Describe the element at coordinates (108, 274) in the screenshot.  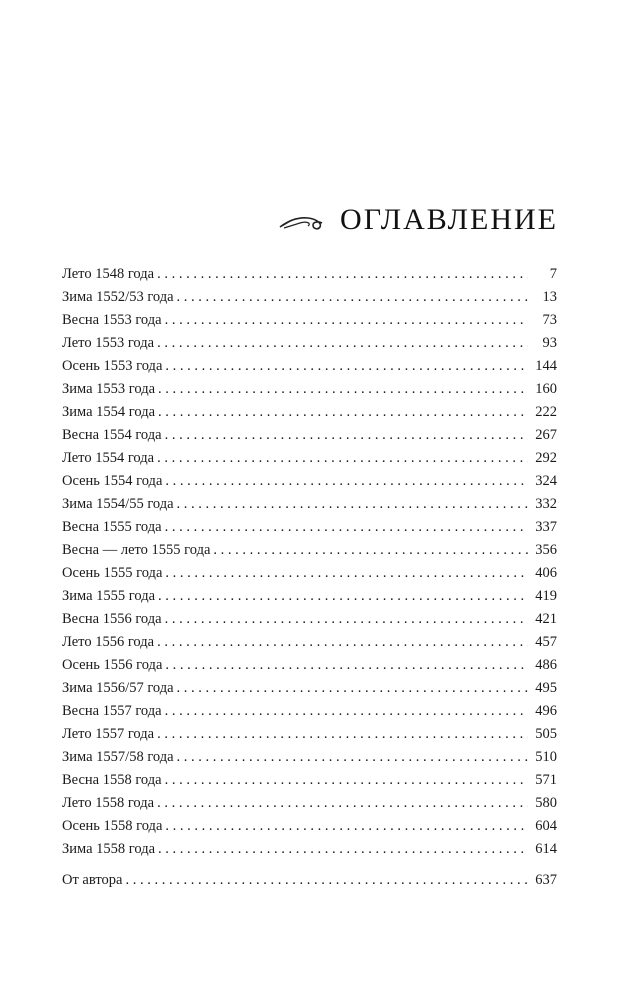
I see `entry-title: Лето 1548 года` at that location.